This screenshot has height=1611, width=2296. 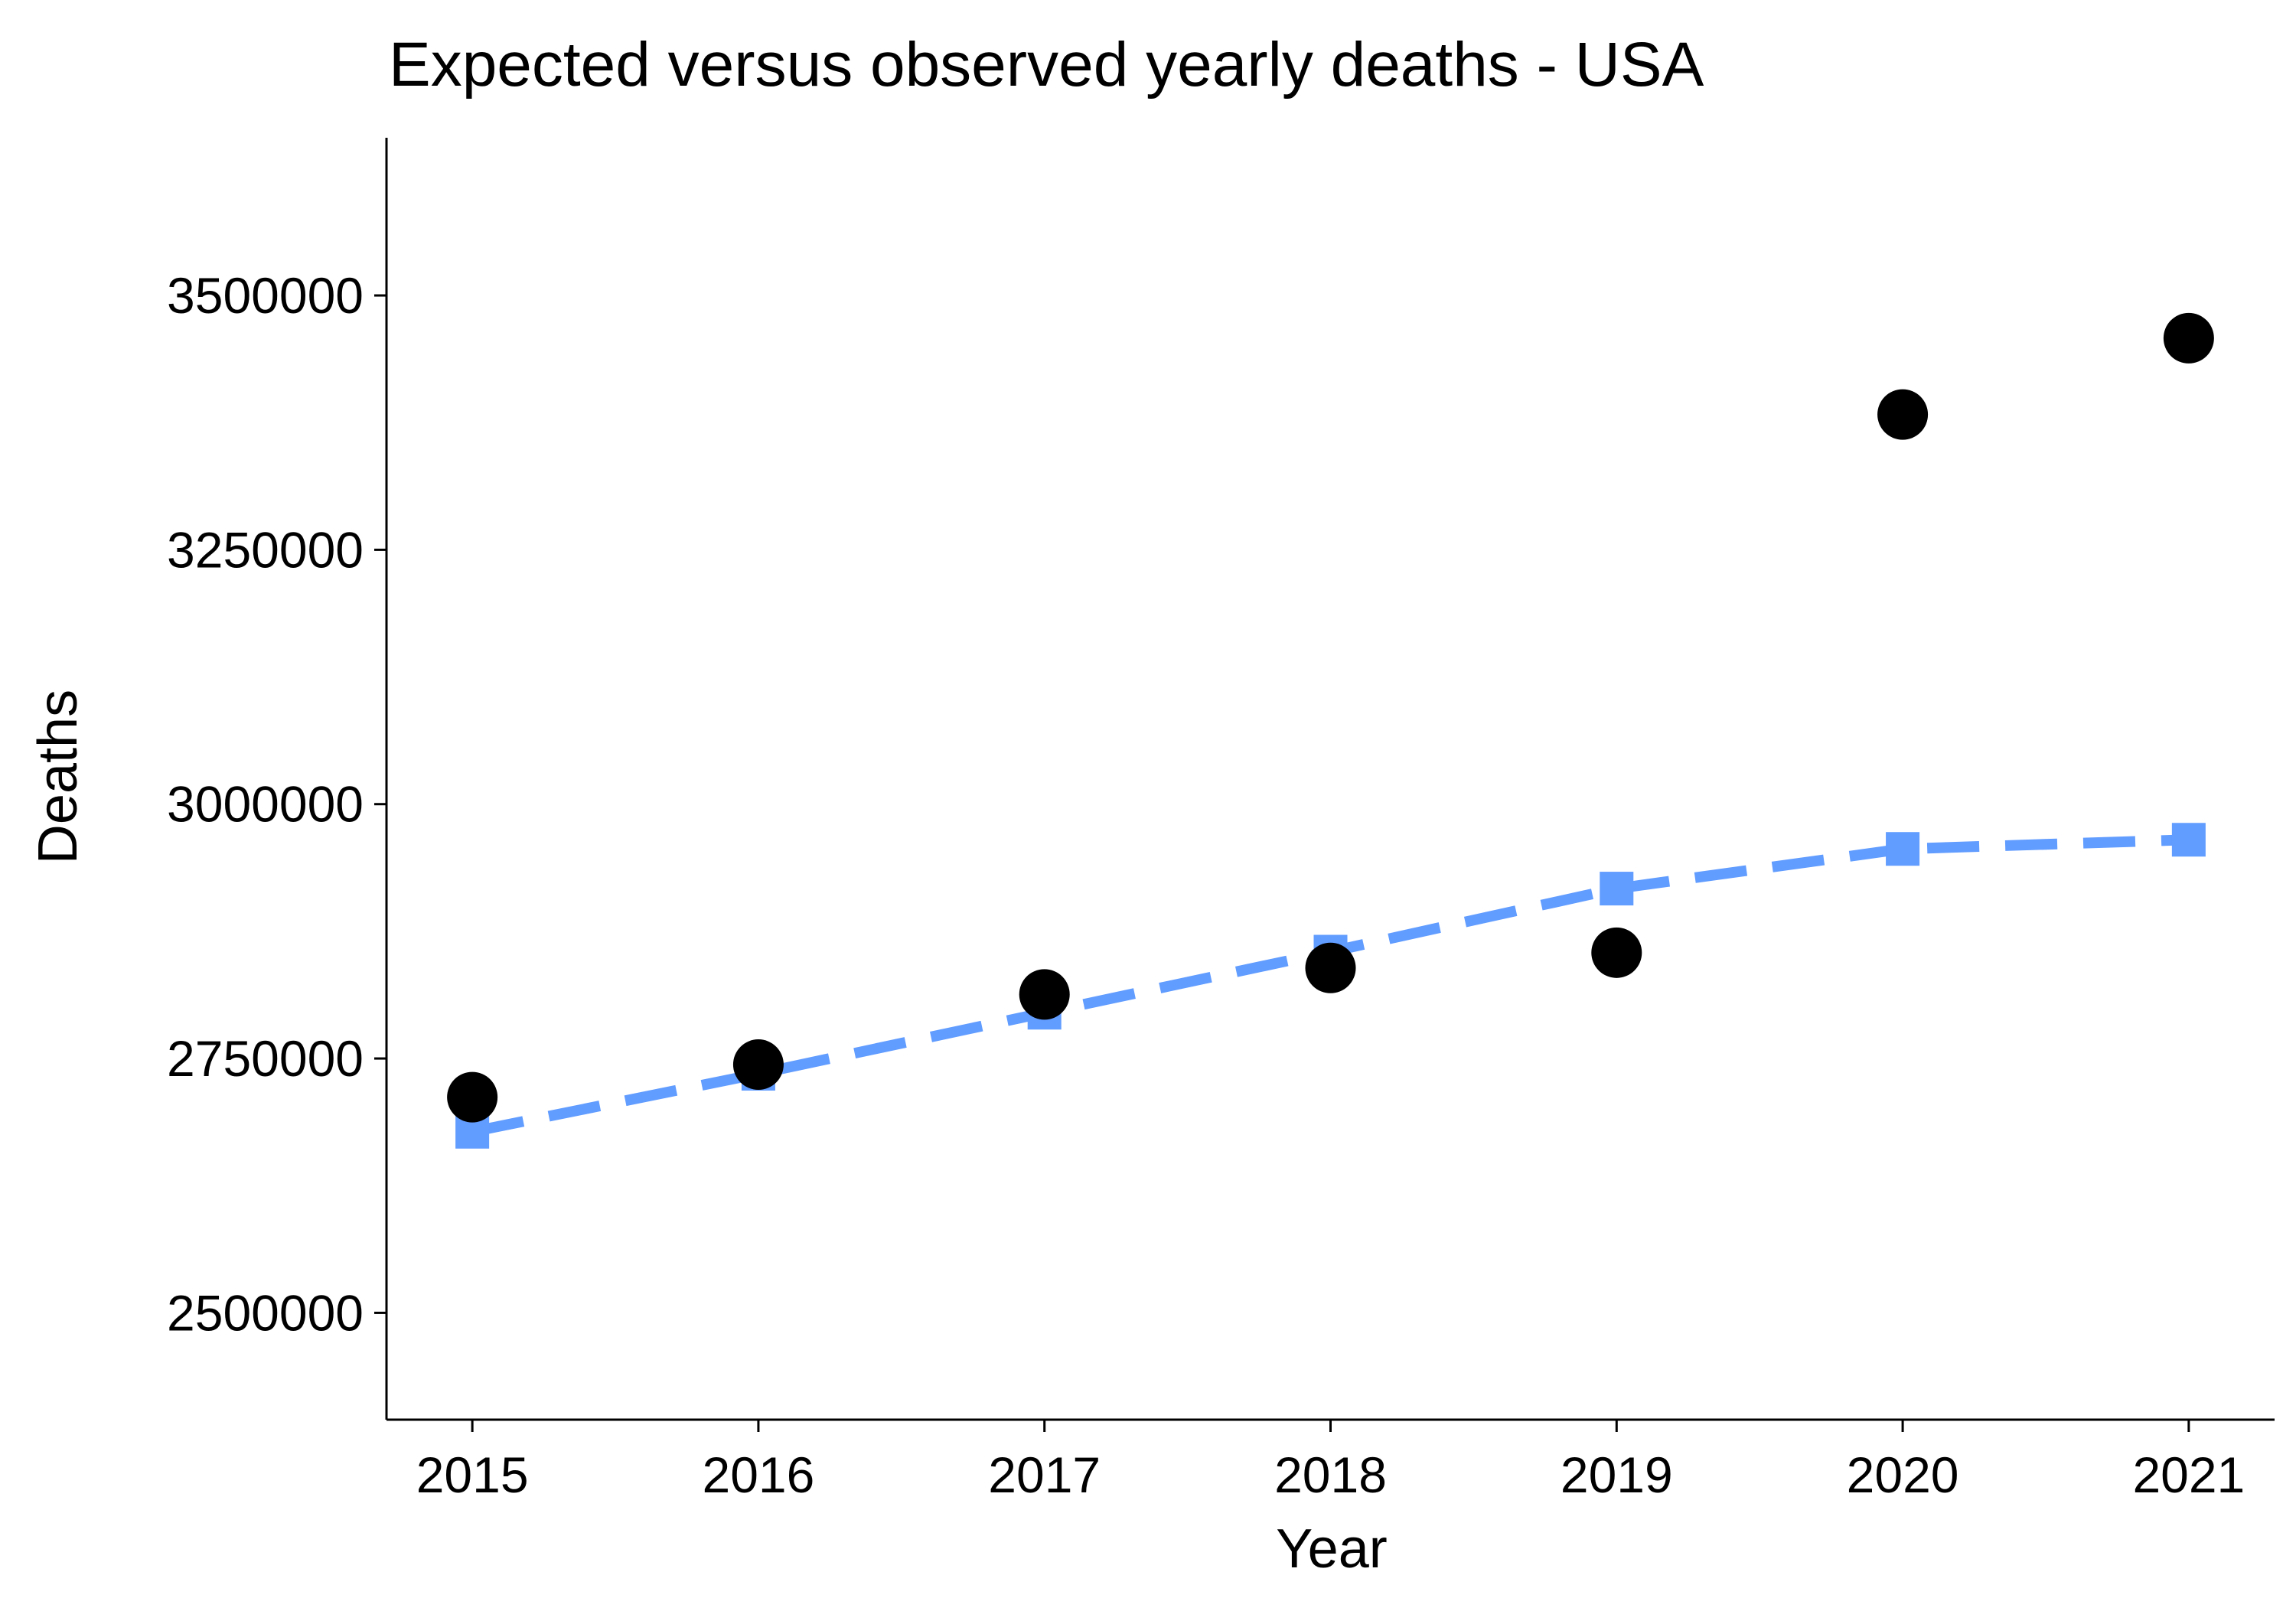 What do you see at coordinates (265, 1312) in the screenshot?
I see `y-tick-label: 2500000` at bounding box center [265, 1312].